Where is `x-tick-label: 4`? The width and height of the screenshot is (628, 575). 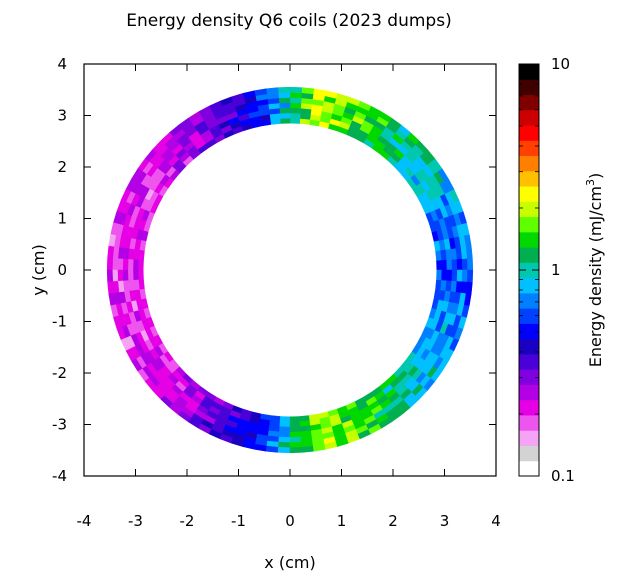
x-tick-label: 4 is located at coordinates (496, 521).